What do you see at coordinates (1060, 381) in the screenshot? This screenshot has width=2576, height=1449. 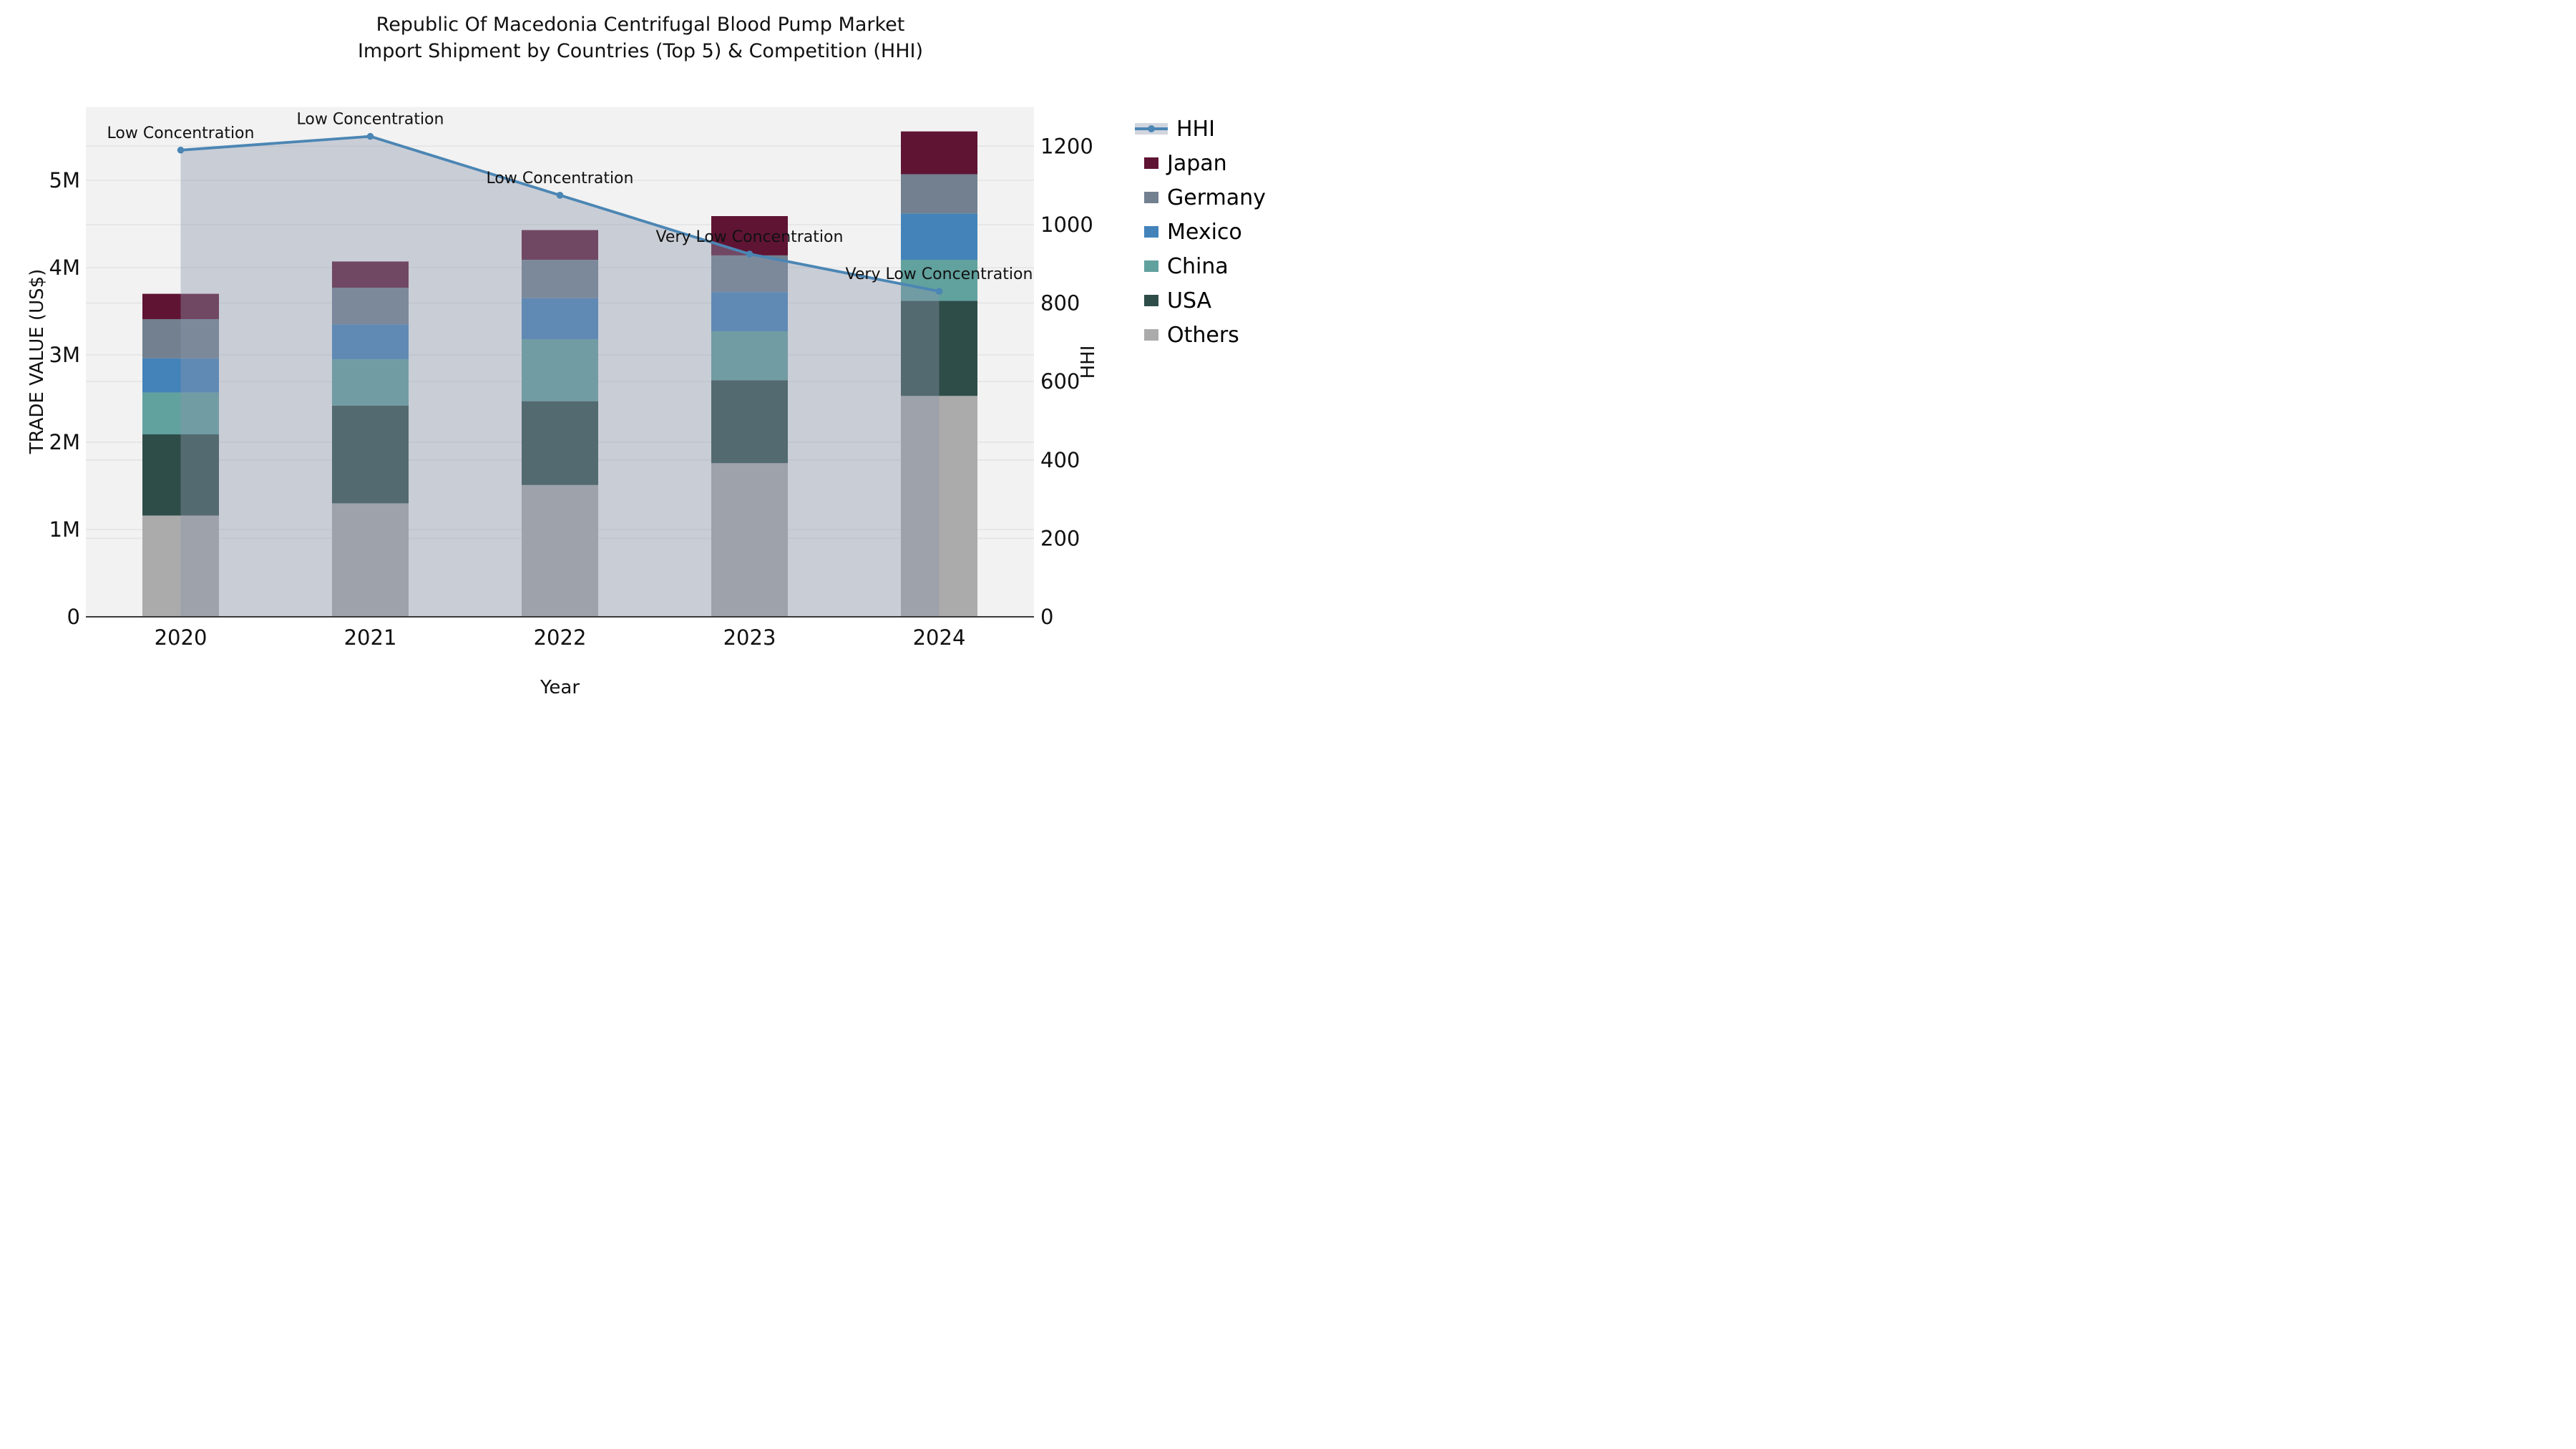 I see `right-tick-600: 600` at bounding box center [1060, 381].